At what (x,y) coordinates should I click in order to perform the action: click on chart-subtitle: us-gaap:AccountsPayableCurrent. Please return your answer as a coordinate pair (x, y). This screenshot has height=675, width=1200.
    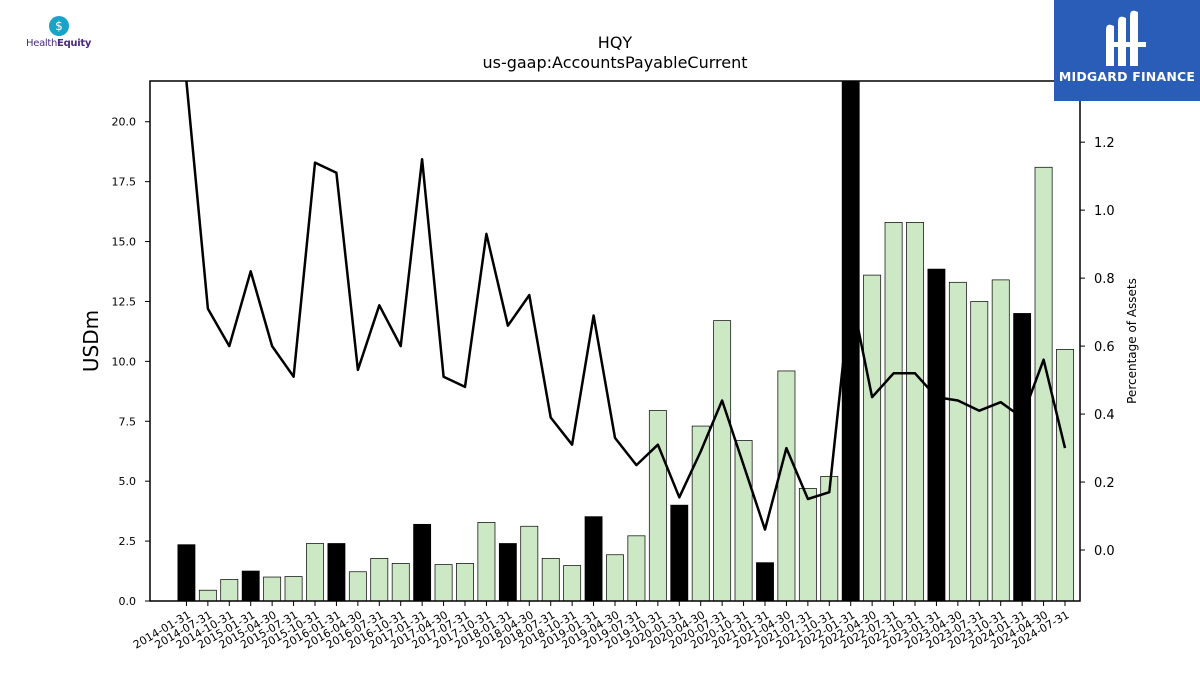
    Looking at the image, I should click on (614, 62).